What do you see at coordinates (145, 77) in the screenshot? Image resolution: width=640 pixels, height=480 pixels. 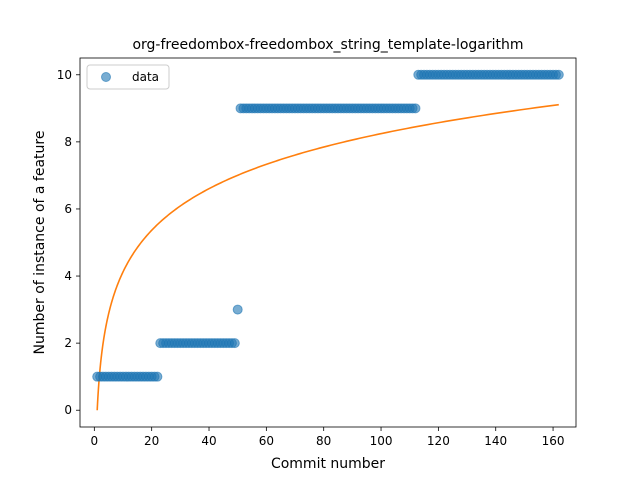 I see `legend-label-data: data` at bounding box center [145, 77].